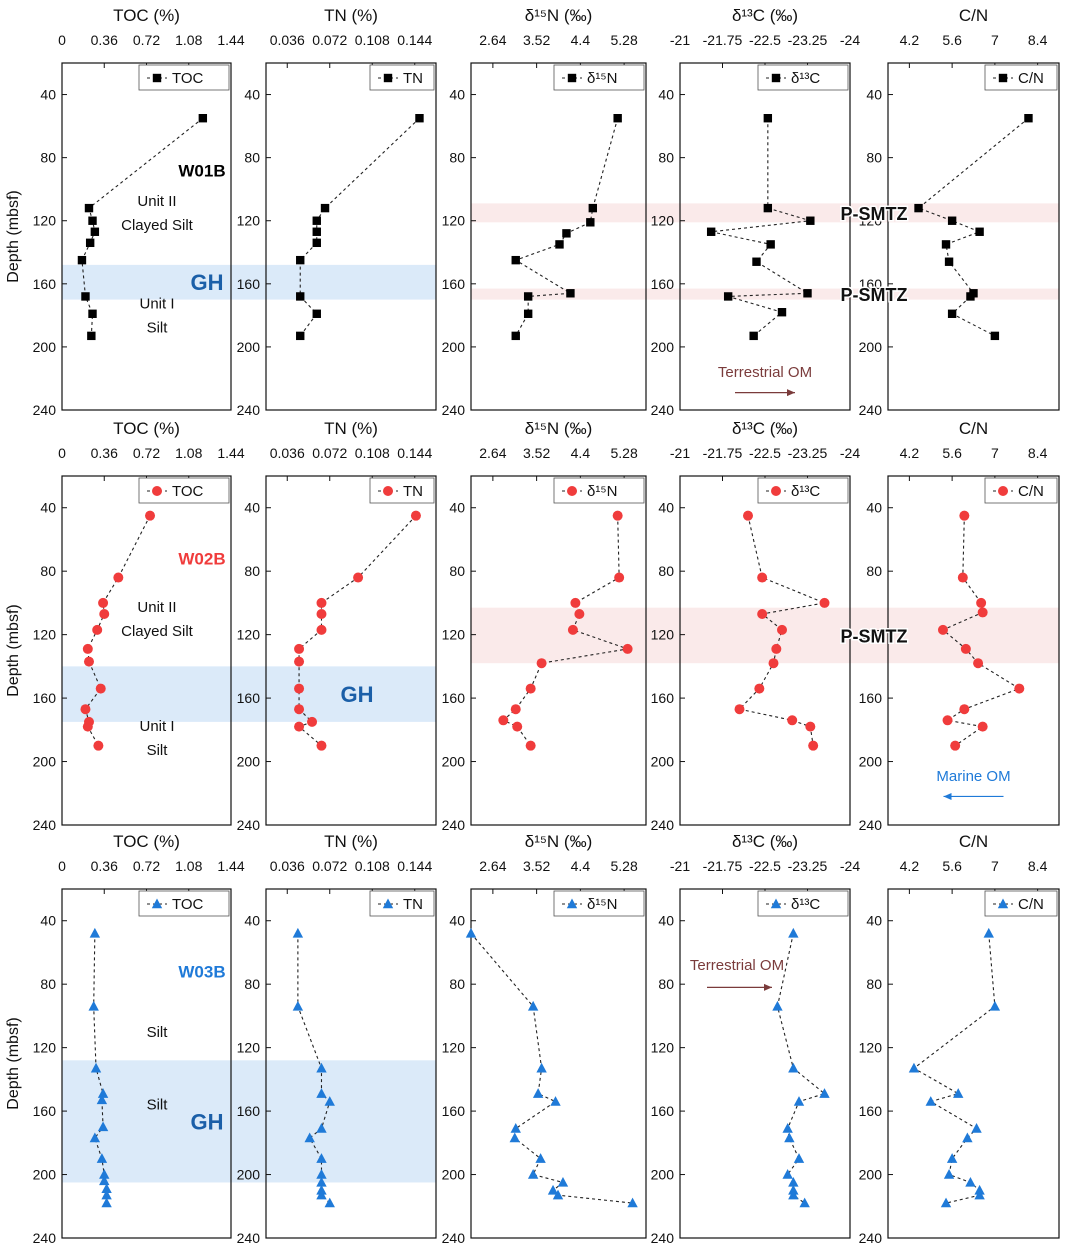 This screenshot has height=1246, width=1065. I want to click on legend-cn: C/N, so click(1021, 490).